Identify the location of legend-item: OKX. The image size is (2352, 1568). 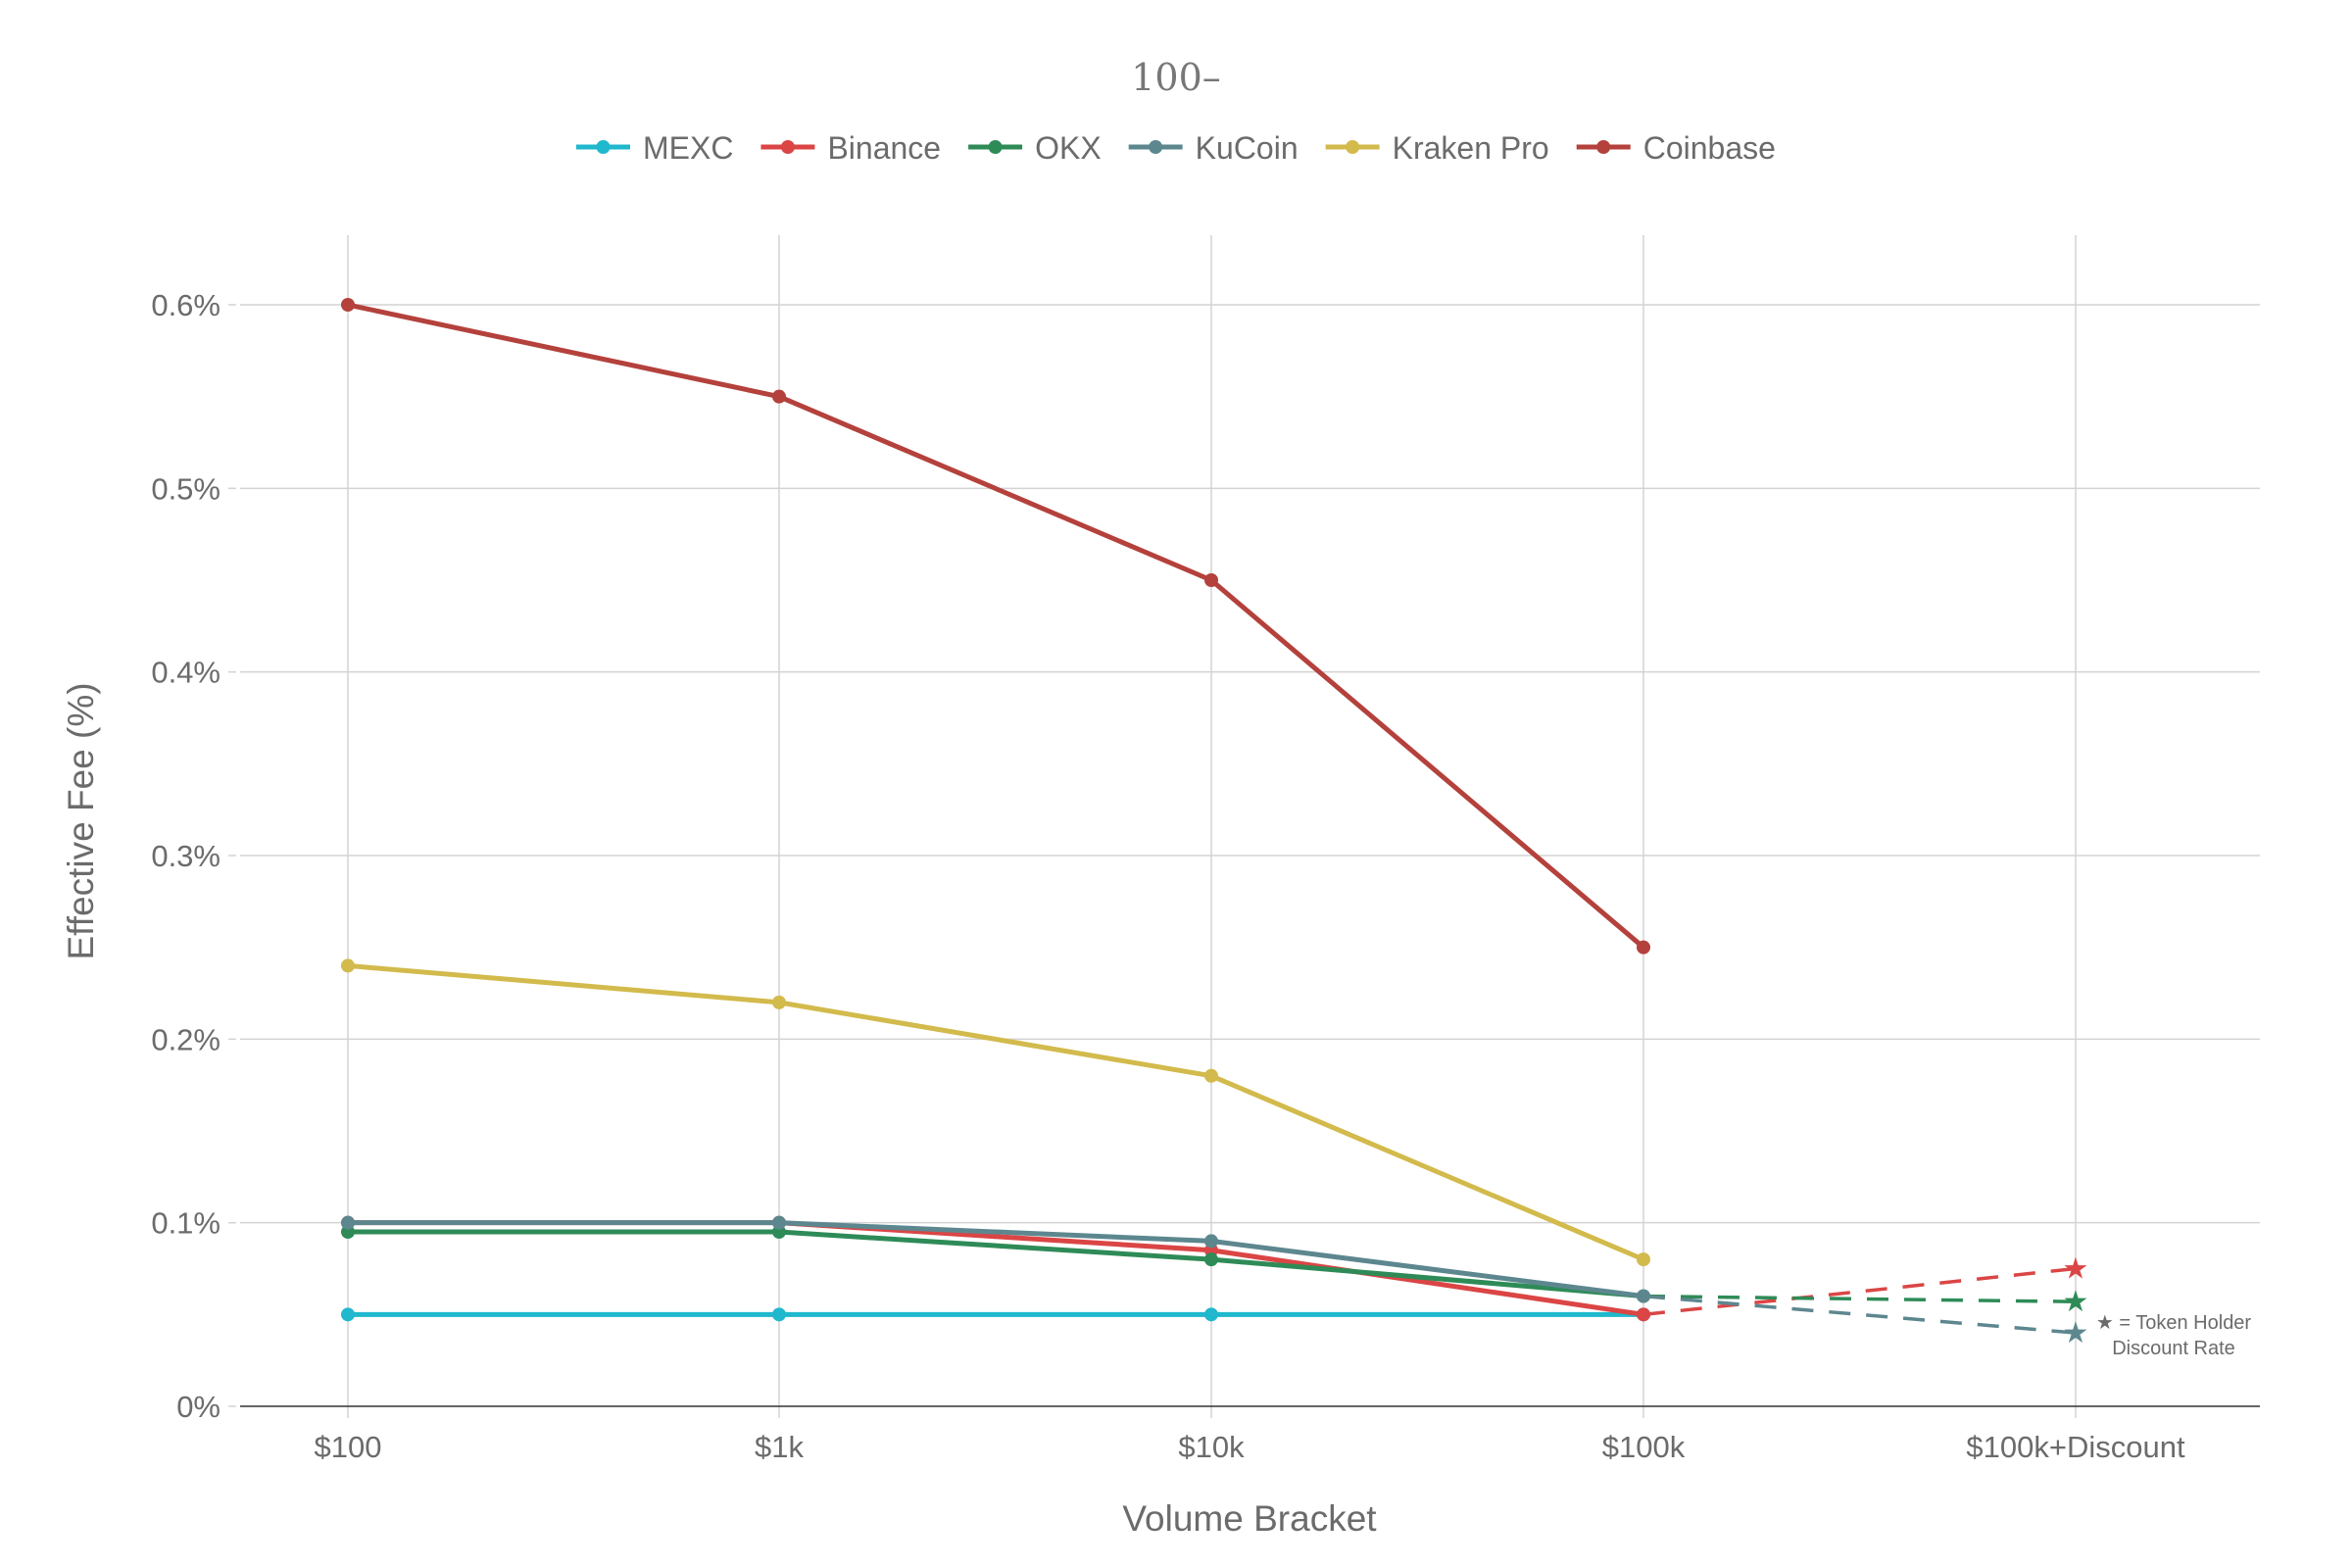
(1035, 148).